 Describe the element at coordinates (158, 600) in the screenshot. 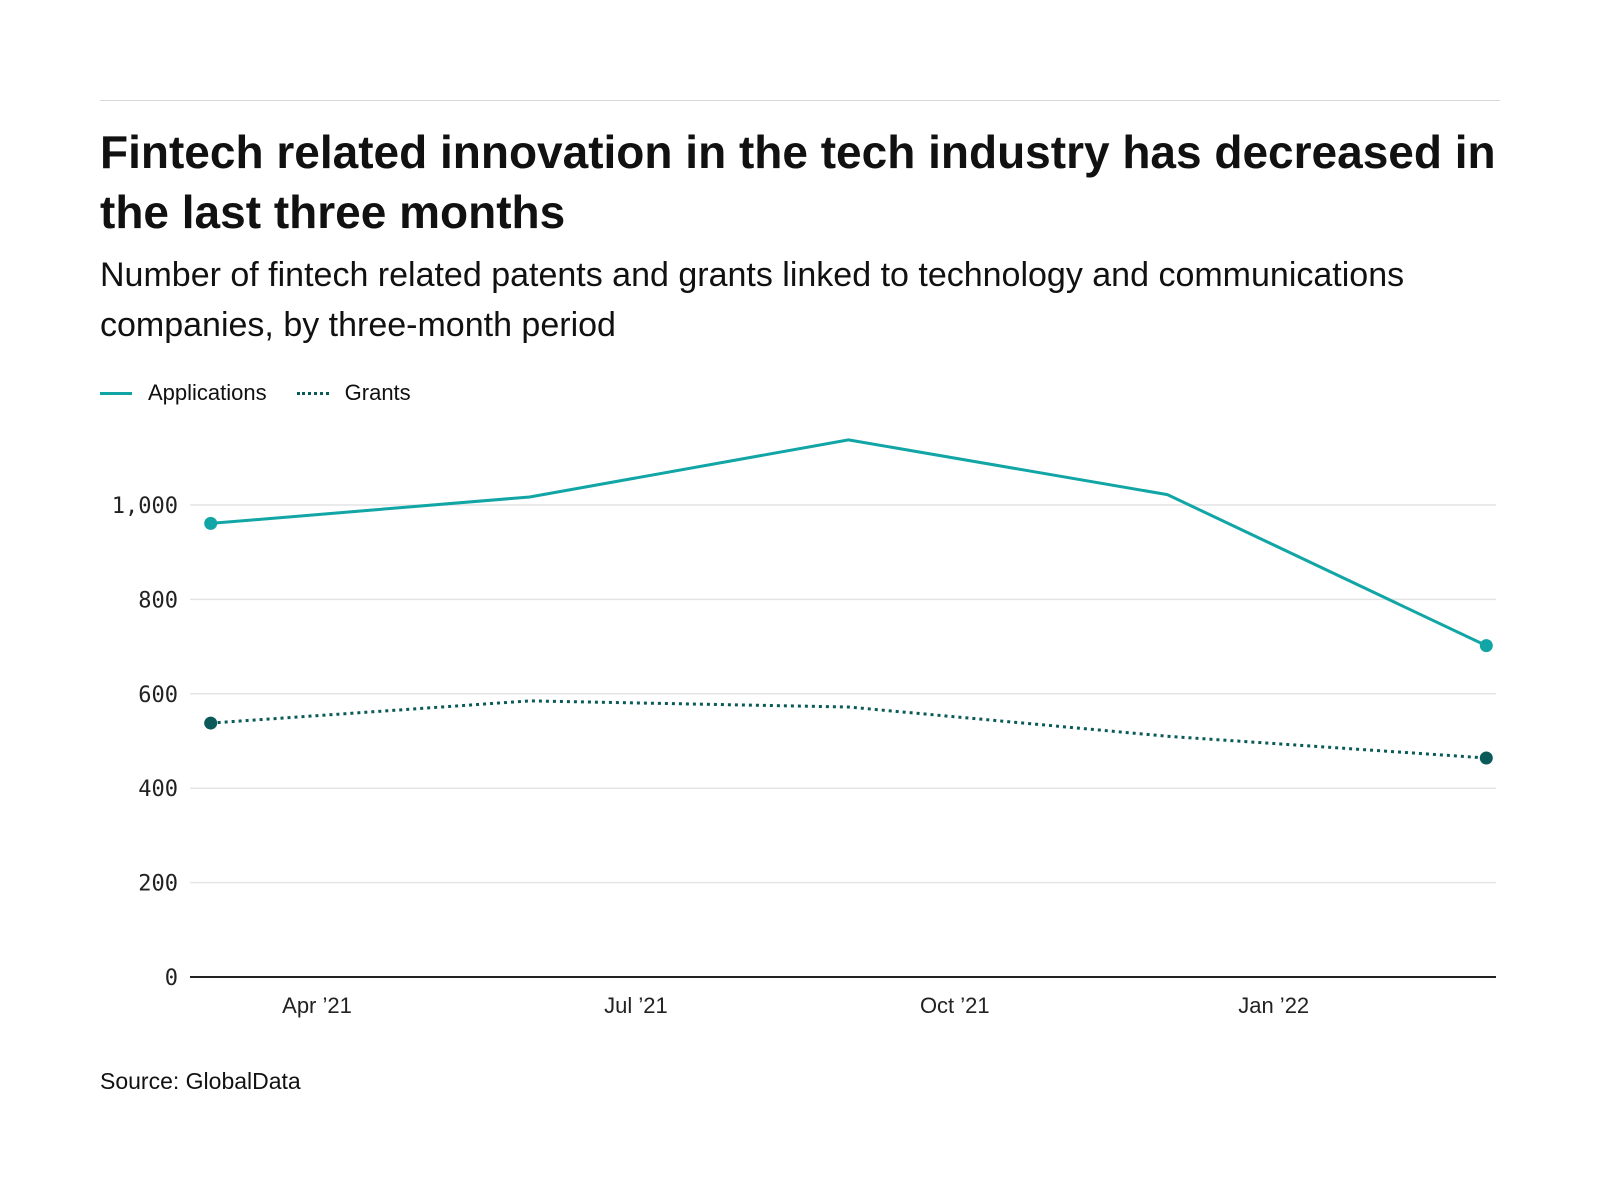

I see `y-tick-label: 800` at that location.